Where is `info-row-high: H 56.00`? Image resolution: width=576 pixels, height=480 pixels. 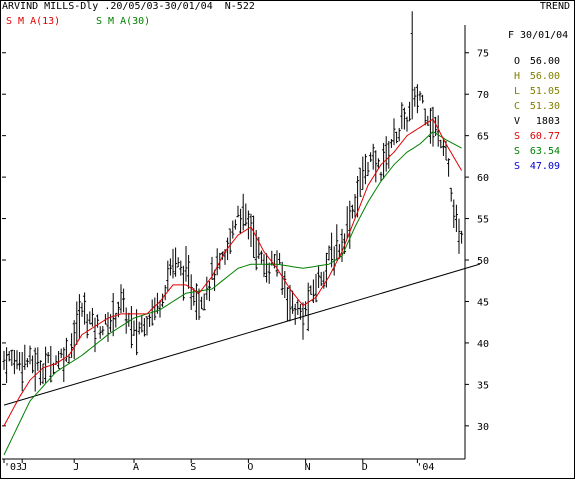 info-row-high: H 56.00 is located at coordinates (537, 76).